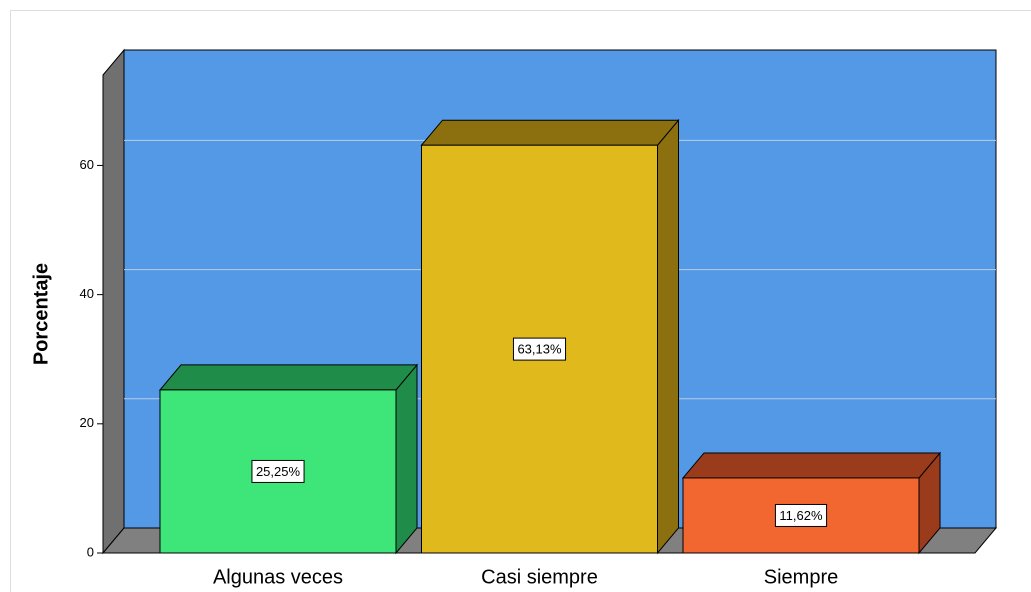 This screenshot has height=592, width=1031. What do you see at coordinates (87, 164) in the screenshot?
I see `y-tick-label: 60` at bounding box center [87, 164].